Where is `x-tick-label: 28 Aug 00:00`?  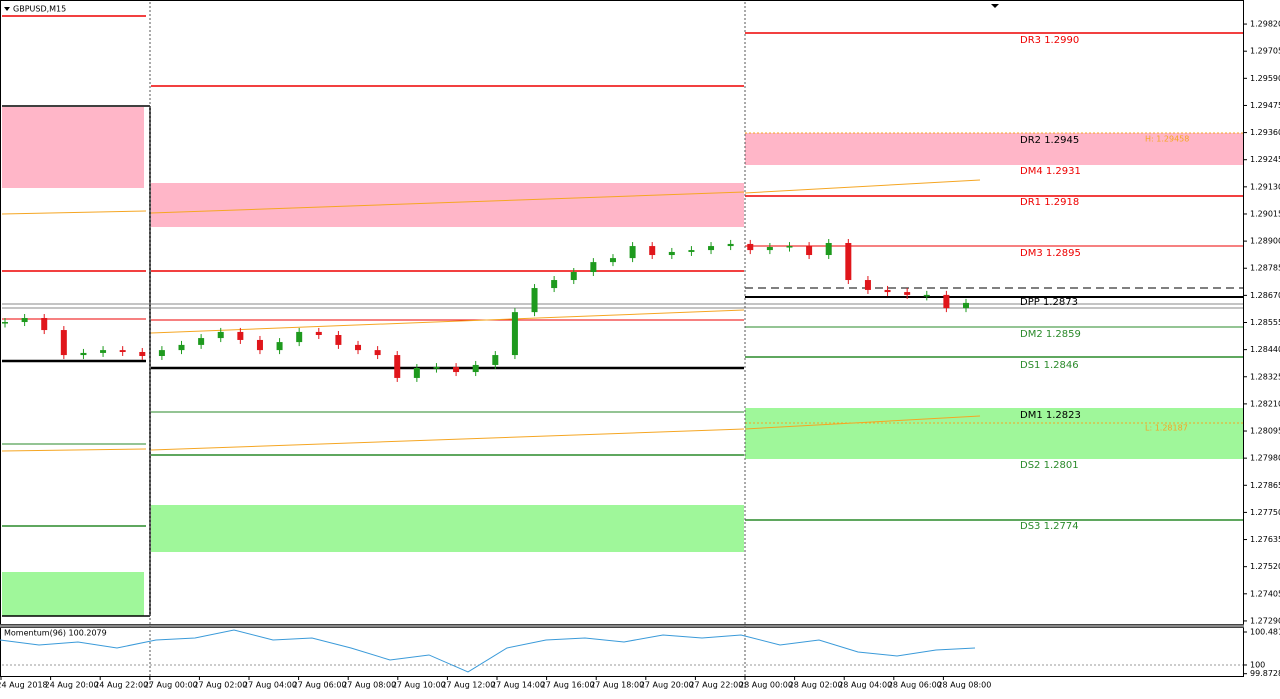 x-tick-label: 28 Aug 00:00 is located at coordinates (766, 685).